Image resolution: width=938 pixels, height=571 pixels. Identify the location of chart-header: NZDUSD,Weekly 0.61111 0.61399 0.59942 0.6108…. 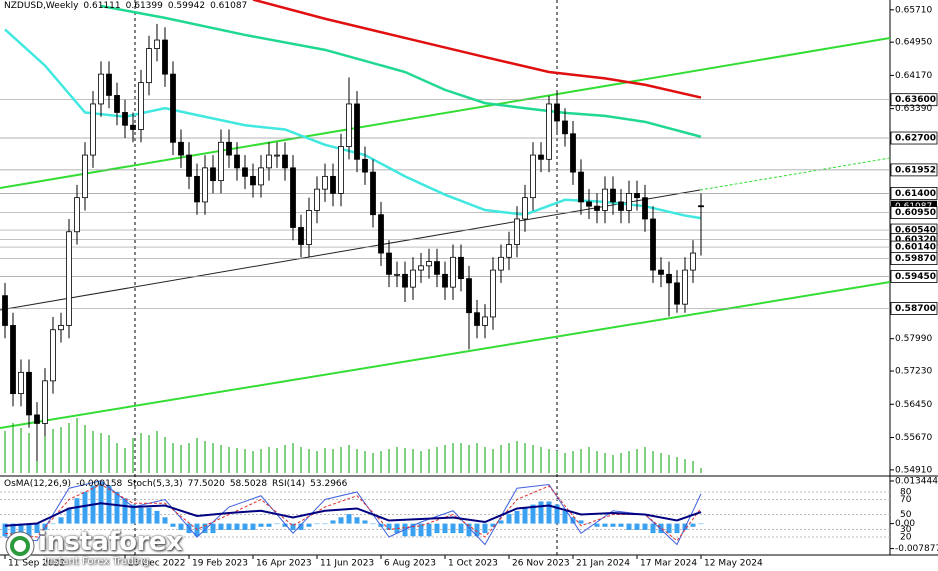
(128, 6).